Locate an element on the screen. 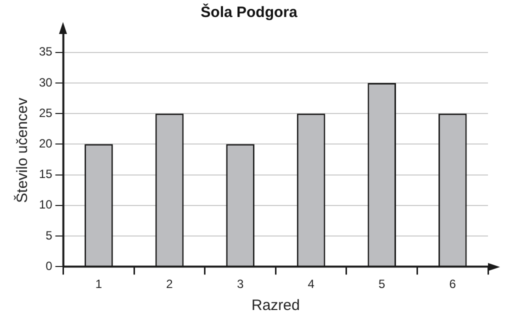 The width and height of the screenshot is (512, 323). x-axis-title: Razred is located at coordinates (275, 305).